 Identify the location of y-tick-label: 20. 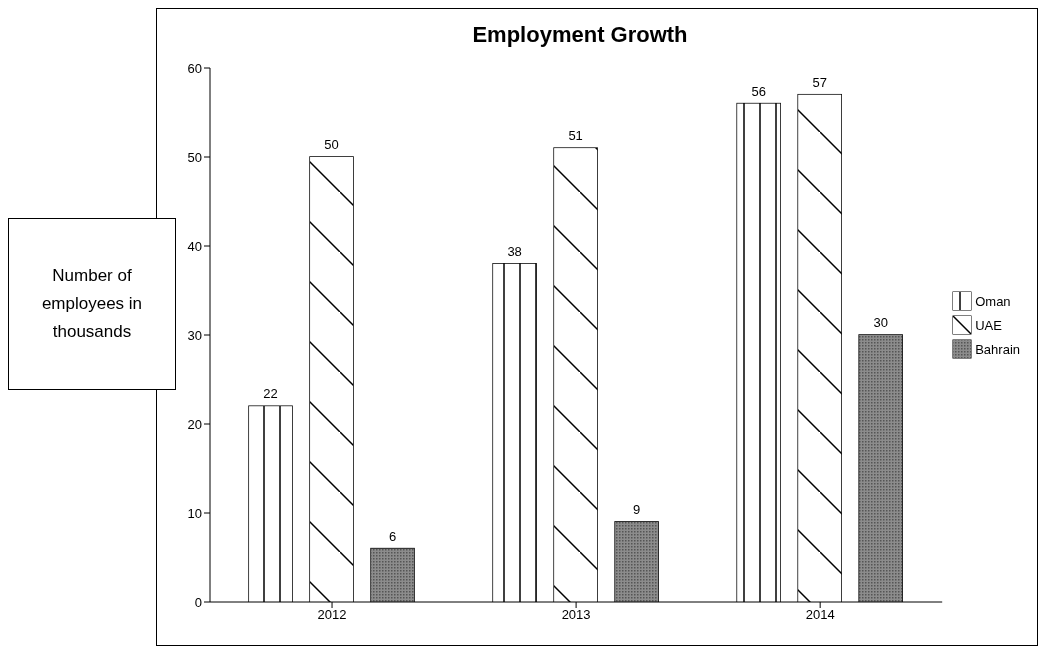
(194, 424).